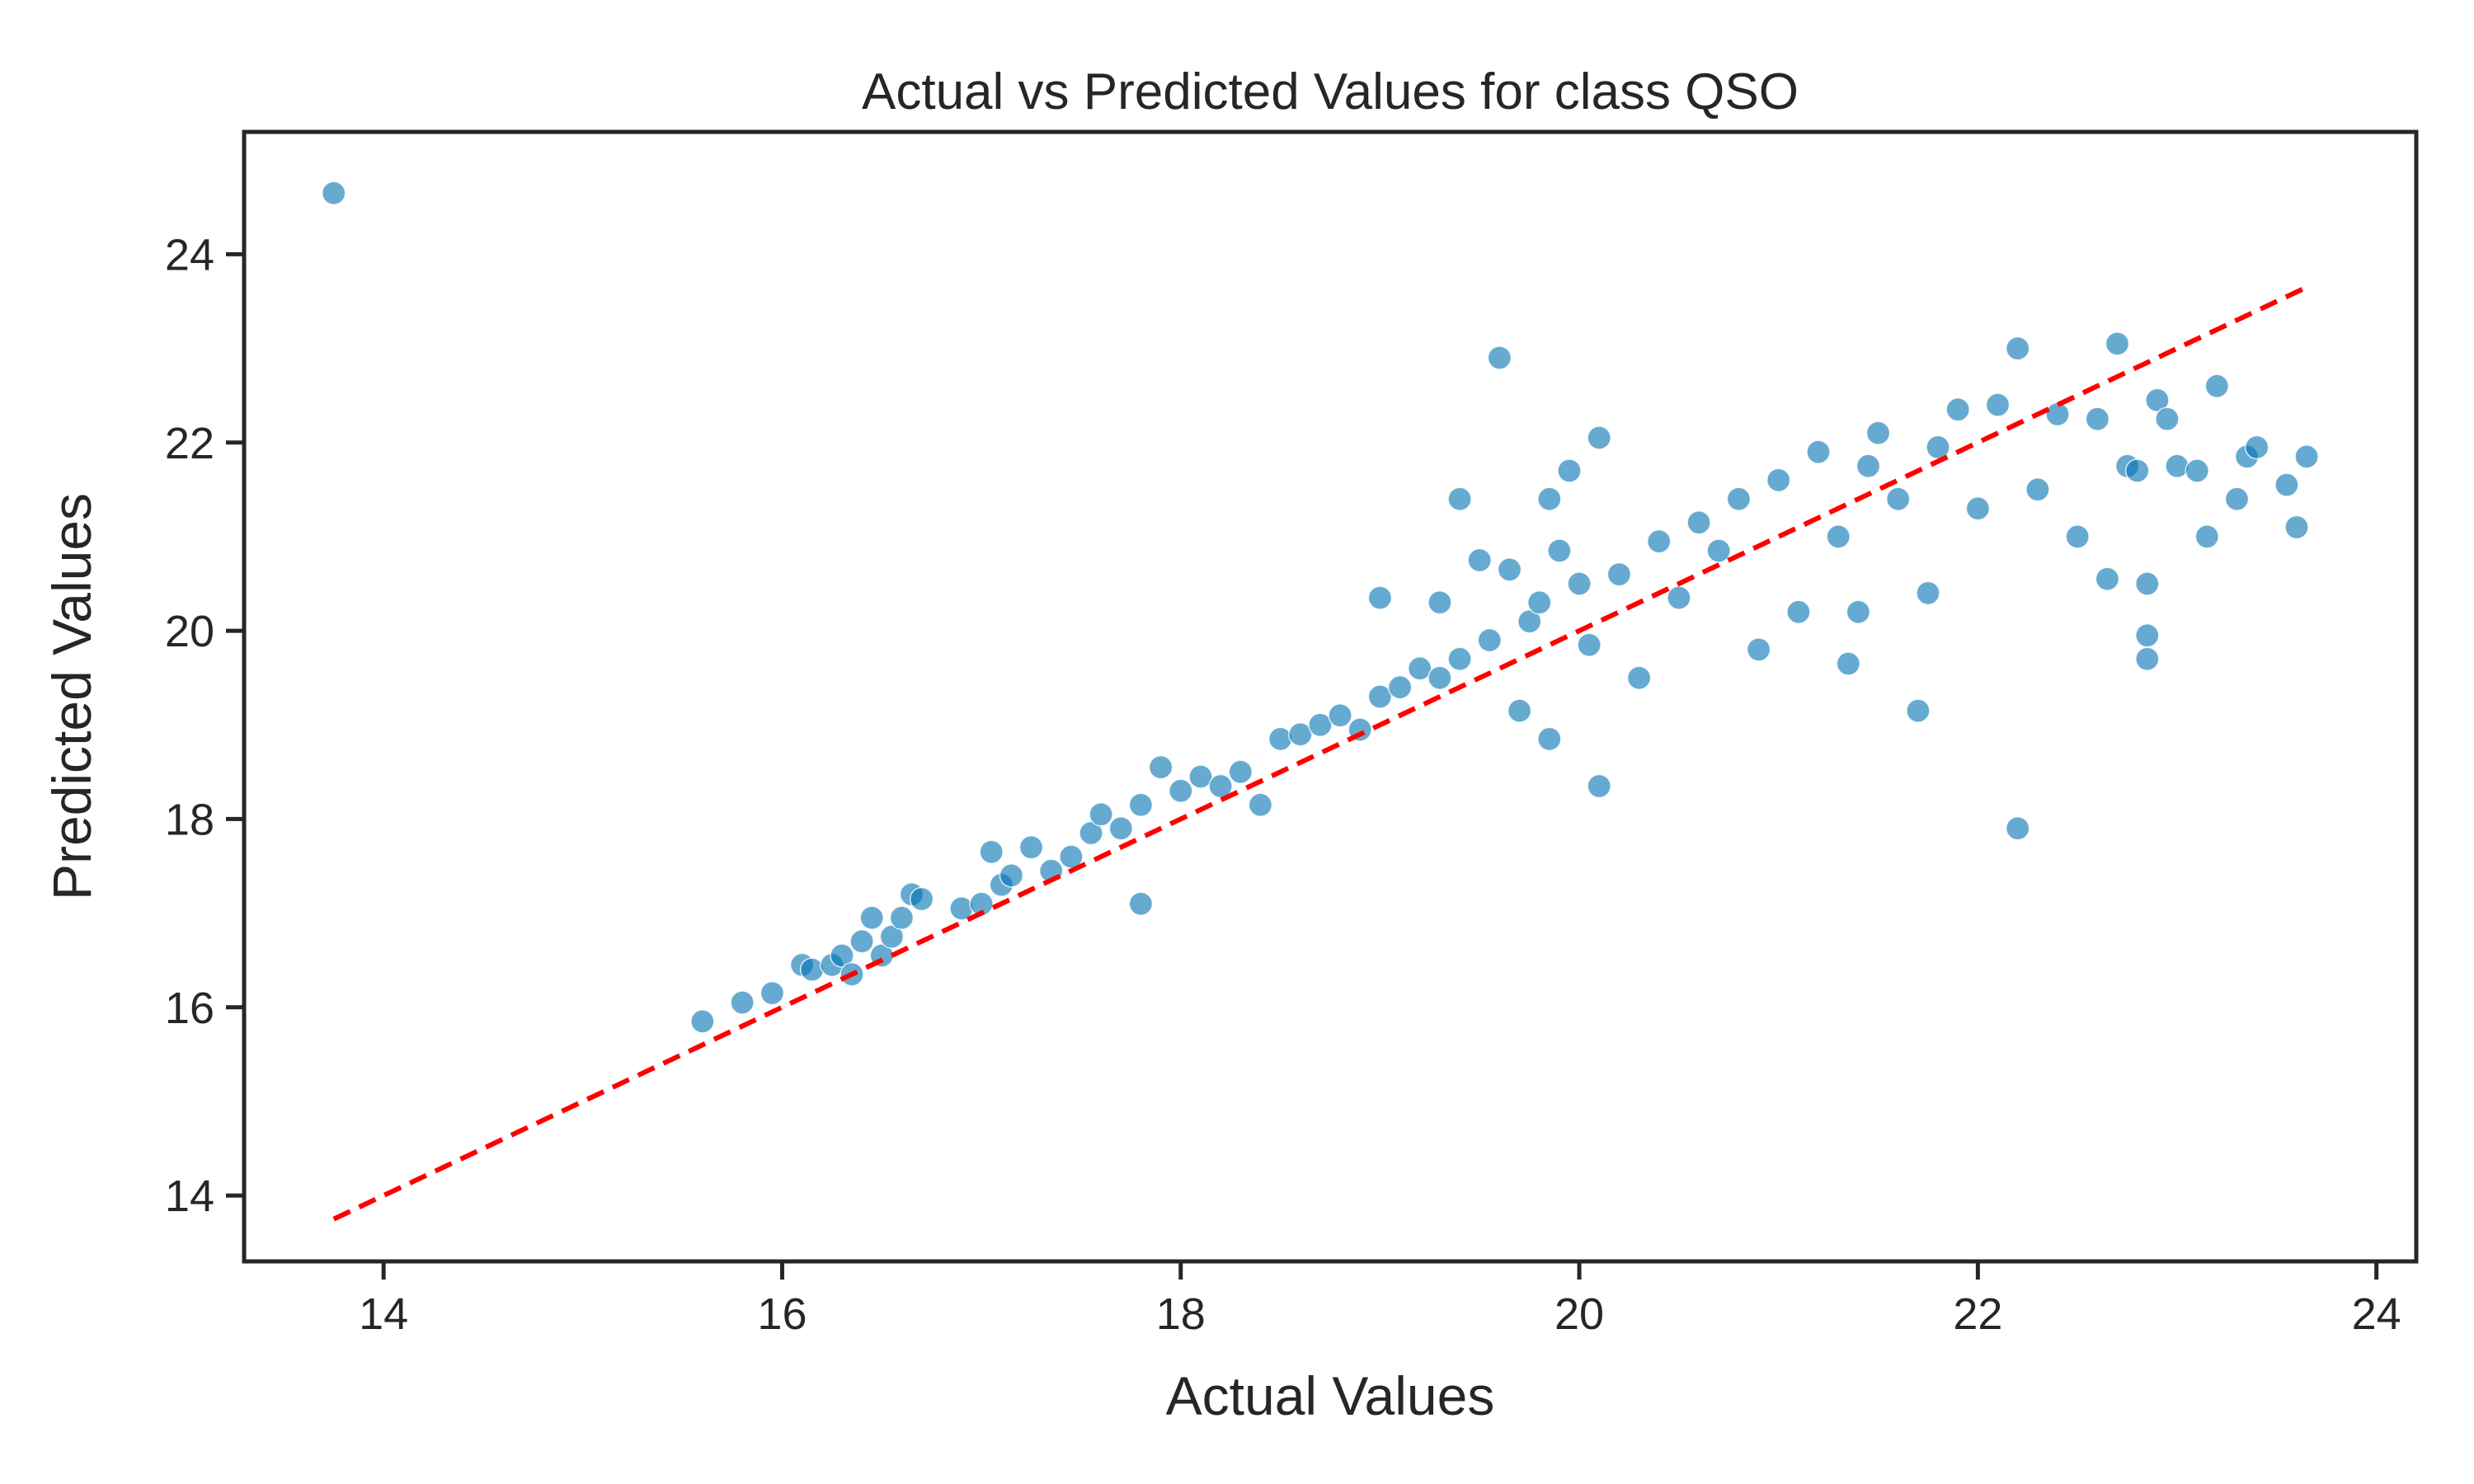 The height and width of the screenshot is (1484, 2474). Describe the element at coordinates (1181, 1314) in the screenshot. I see `x-tick-label: 18` at that location.